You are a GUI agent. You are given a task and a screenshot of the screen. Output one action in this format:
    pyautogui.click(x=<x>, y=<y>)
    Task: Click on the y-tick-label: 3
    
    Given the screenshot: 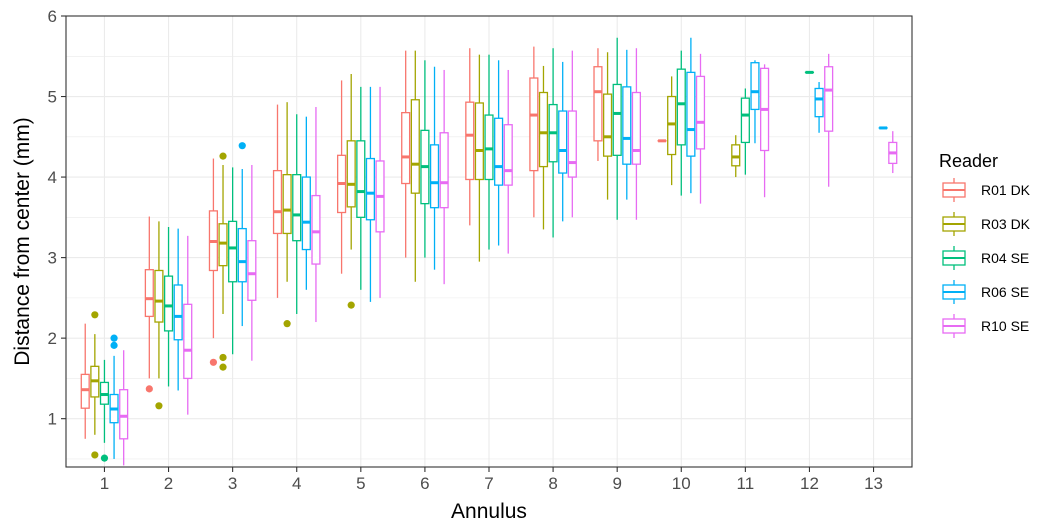 What is the action you would take?
    pyautogui.click(x=52, y=258)
    